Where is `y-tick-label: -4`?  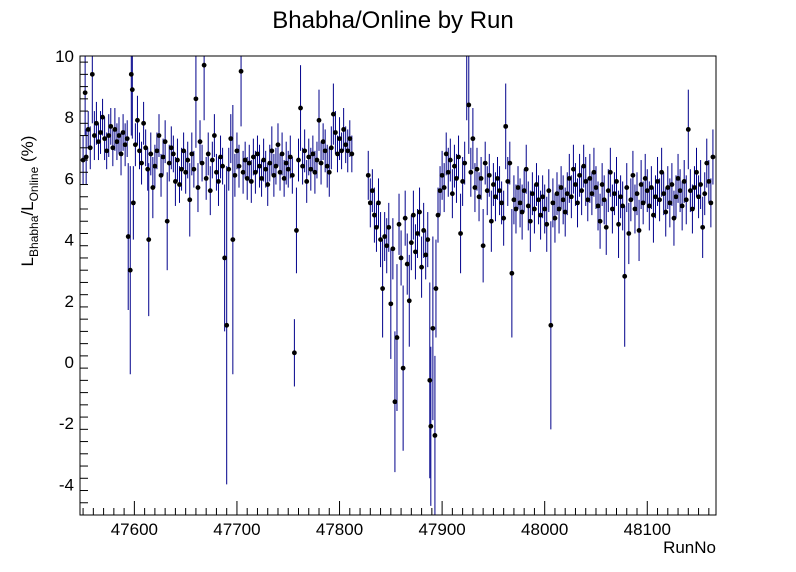 y-tick-label: -4 is located at coordinates (66, 484).